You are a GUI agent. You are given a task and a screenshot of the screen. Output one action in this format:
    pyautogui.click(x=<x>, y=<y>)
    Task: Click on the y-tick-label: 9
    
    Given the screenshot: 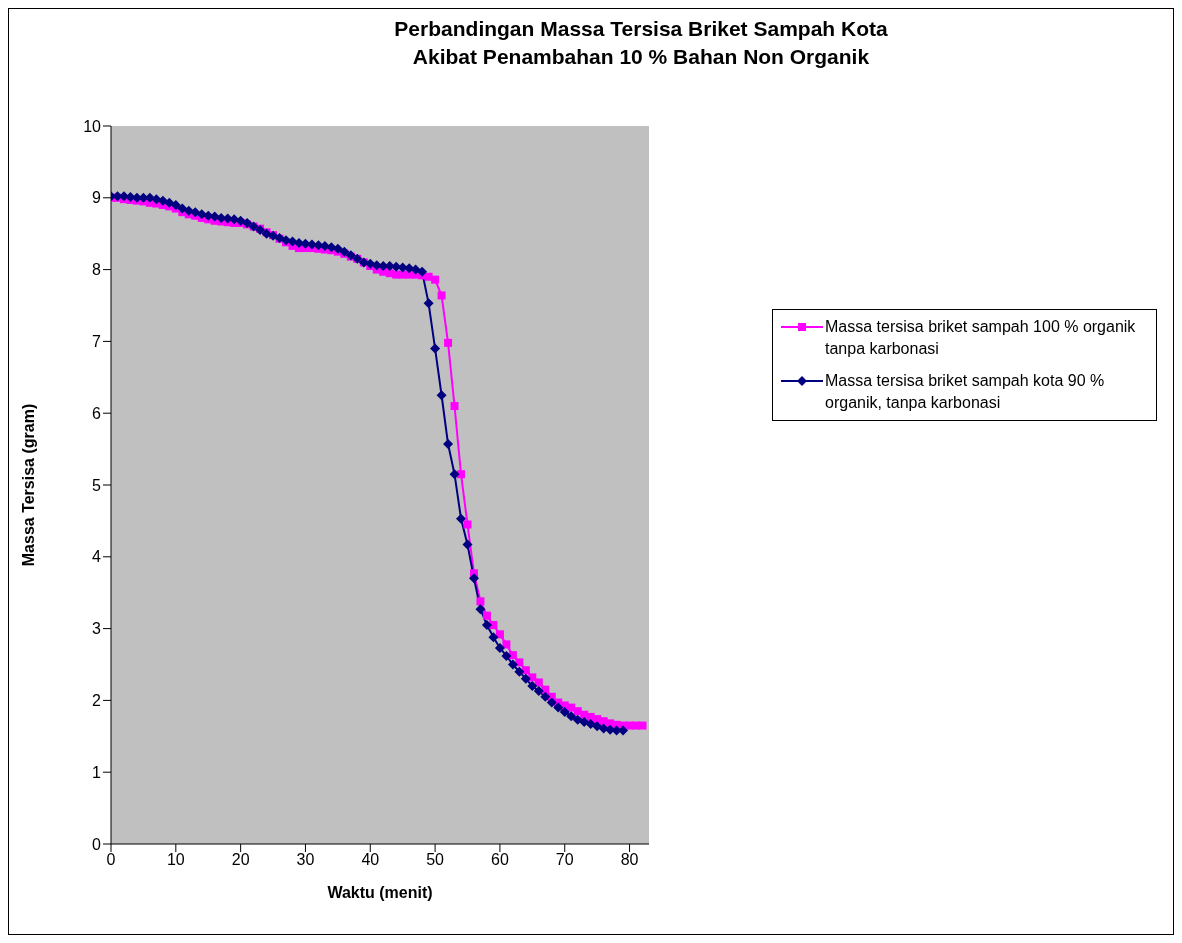 What is the action you would take?
    pyautogui.click(x=97, y=198)
    